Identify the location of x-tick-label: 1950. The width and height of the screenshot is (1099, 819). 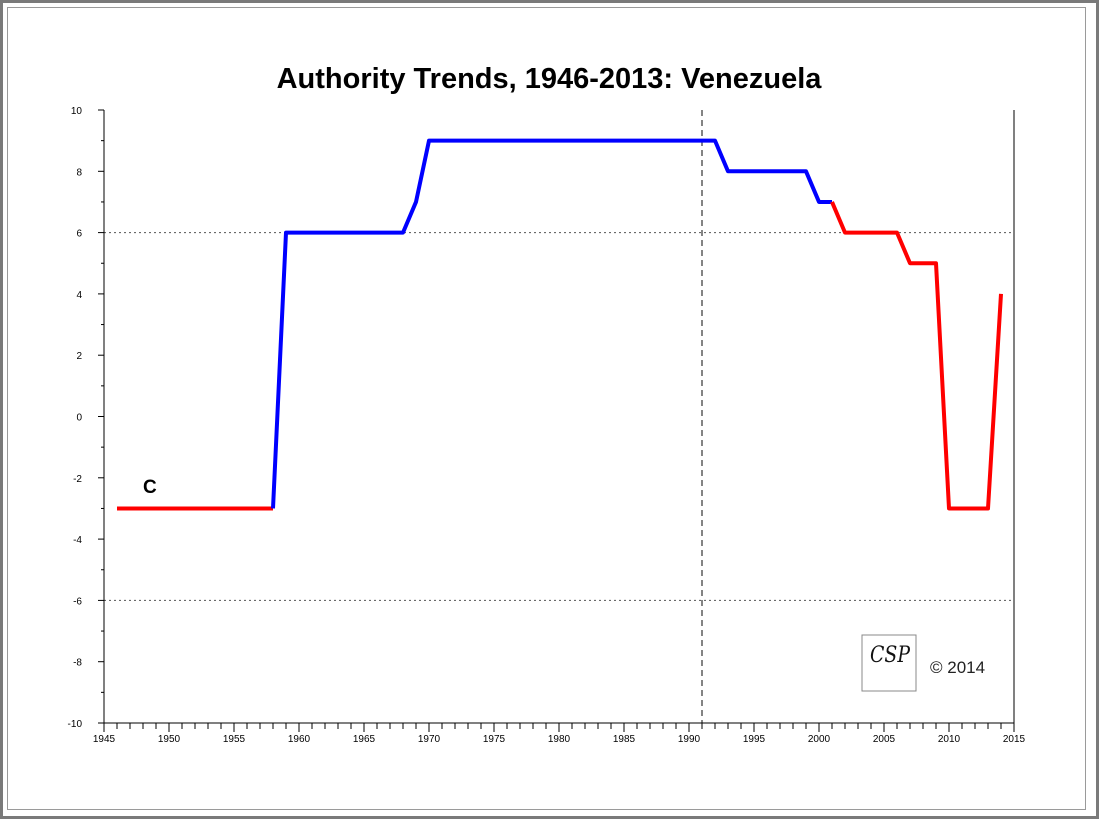
(169, 739).